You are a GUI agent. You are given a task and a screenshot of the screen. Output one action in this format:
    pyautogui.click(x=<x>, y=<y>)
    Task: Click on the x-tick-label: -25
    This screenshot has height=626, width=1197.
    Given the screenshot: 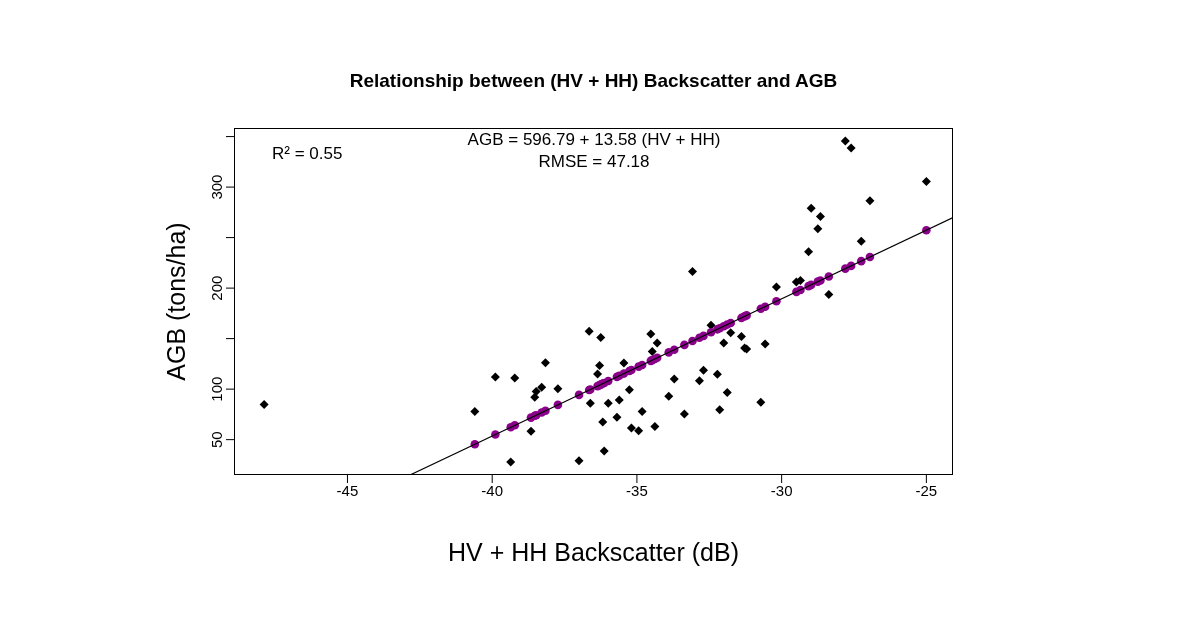 What is the action you would take?
    pyautogui.click(x=926, y=490)
    